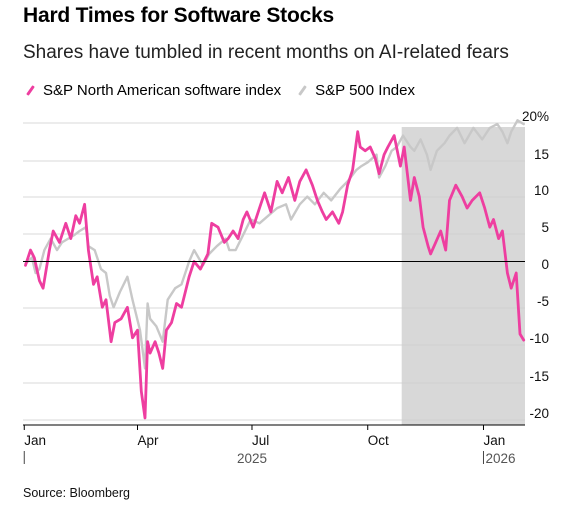  I want to click on legend-label-software: S&P North American software index, so click(162, 90).